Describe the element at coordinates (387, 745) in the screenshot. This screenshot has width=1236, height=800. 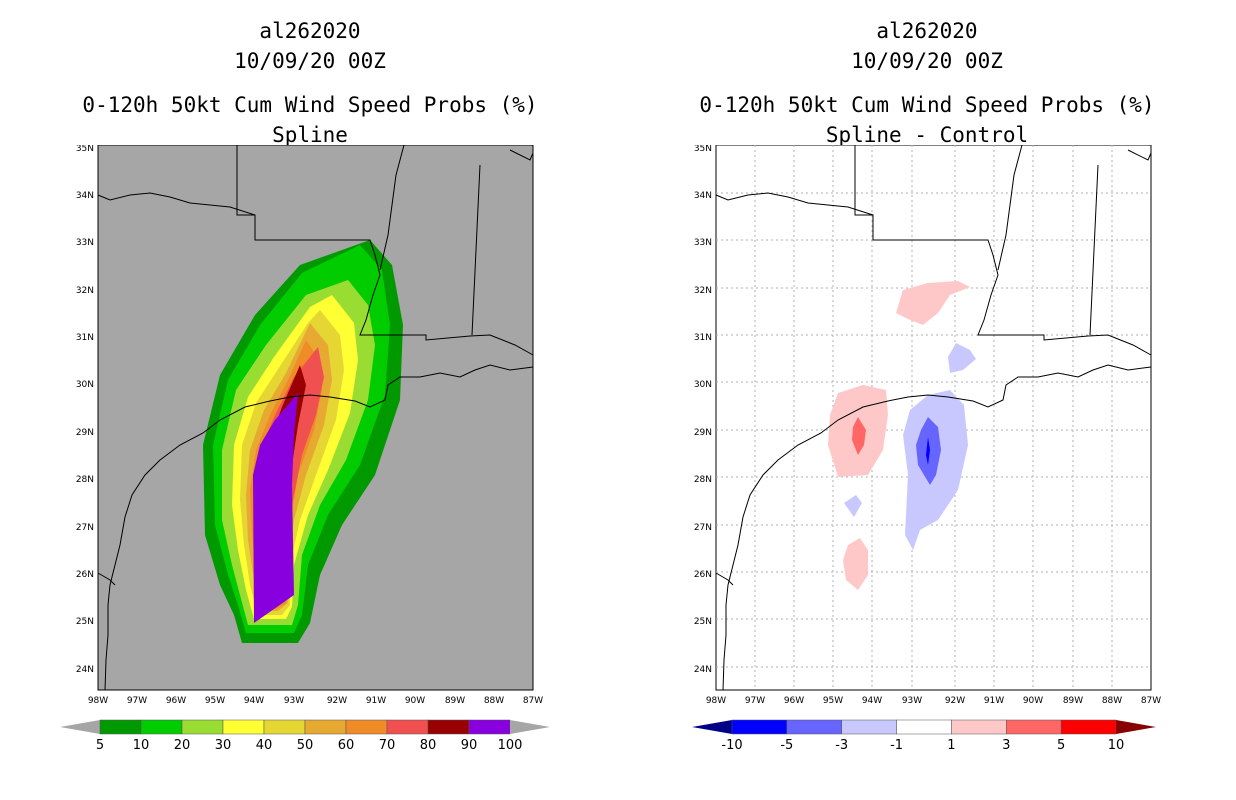
I see `colorbar-label: 70` at that location.